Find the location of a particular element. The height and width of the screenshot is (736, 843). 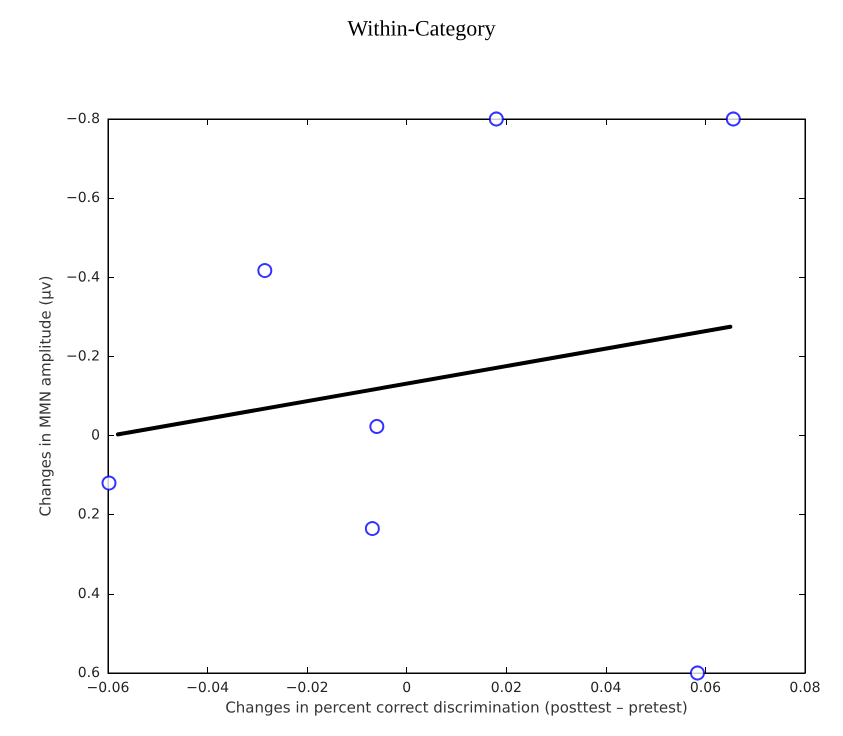

y-tick-label: 0 is located at coordinates (95, 436).